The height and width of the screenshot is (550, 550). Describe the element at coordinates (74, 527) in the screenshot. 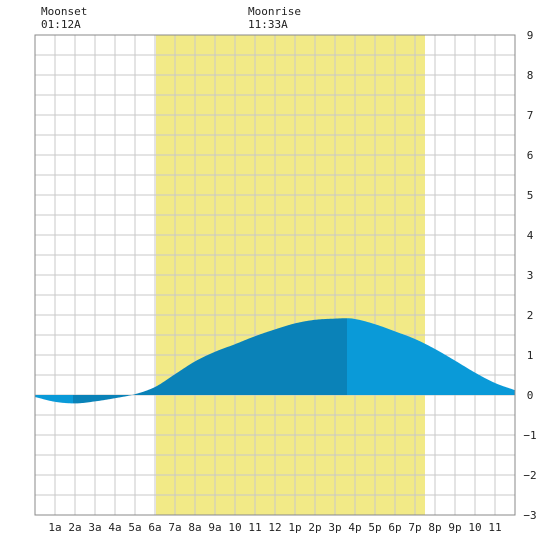

I see `x-tick-label: 2a` at that location.